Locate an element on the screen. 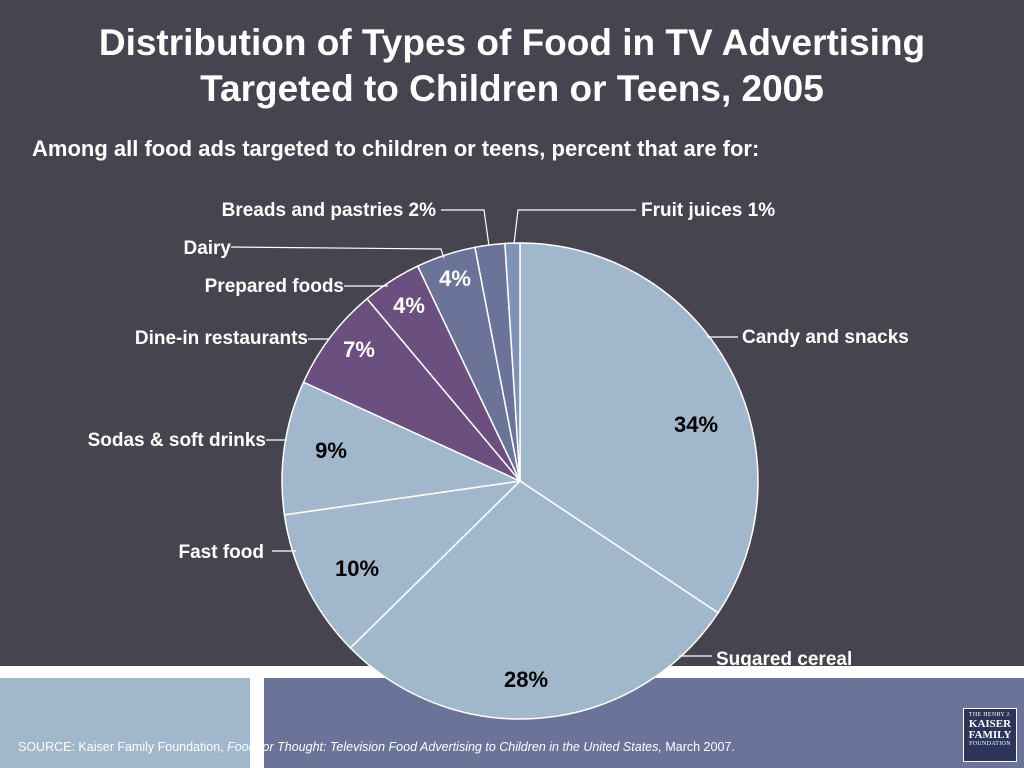 The width and height of the screenshot is (1024, 768). category-label-8: Breads and pastries 2% is located at coordinates (329, 210).